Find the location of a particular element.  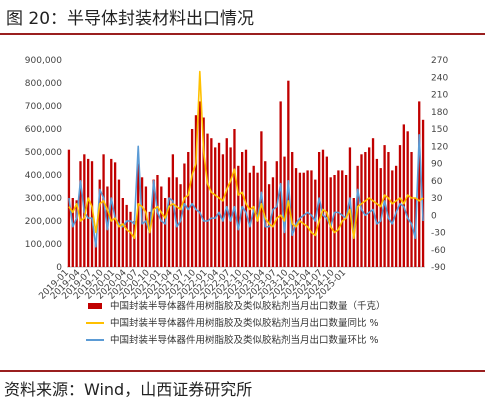

y-right-tick-label: 180 is located at coordinates (439, 113).